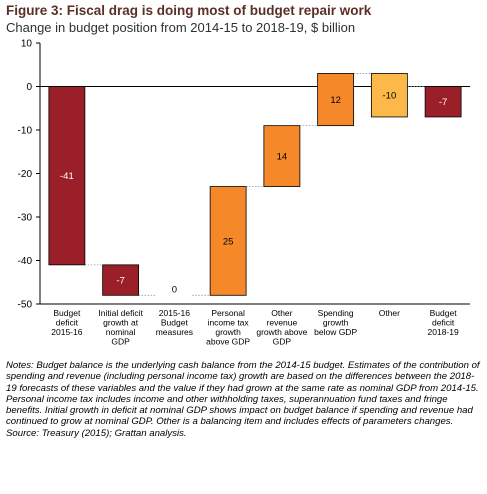 The image size is (487, 494). I want to click on data-label: 25, so click(228, 241).